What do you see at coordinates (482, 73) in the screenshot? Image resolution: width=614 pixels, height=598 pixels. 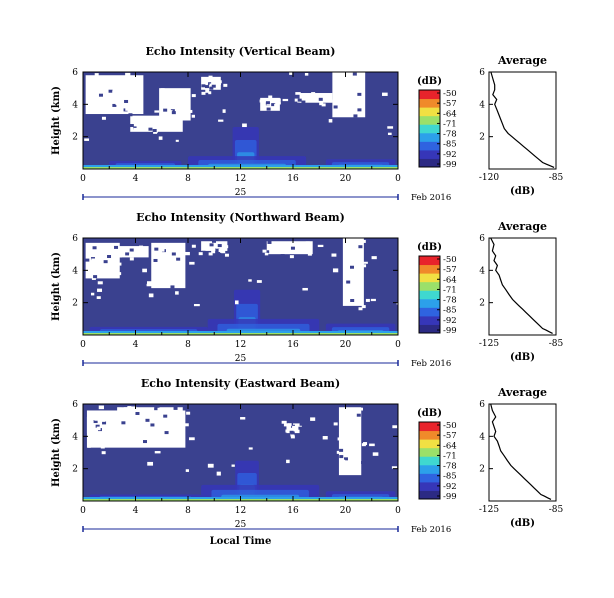 I see `profile-y-tick-label: 6` at bounding box center [482, 73].